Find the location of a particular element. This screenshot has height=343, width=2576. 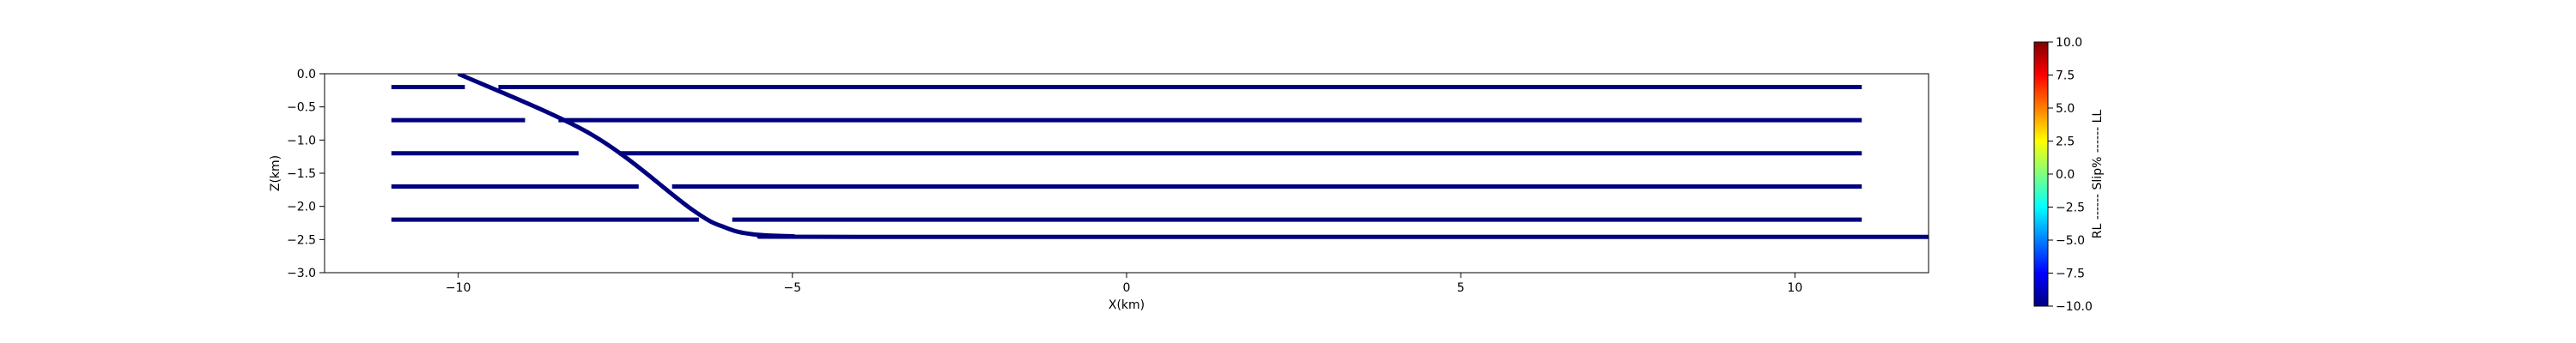

colorbar-tick-label: −10.0 is located at coordinates (2075, 307).